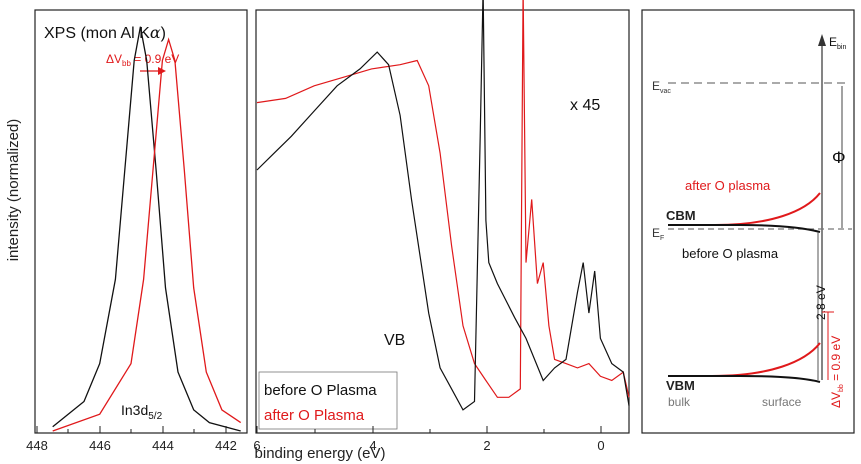 This screenshot has width=861, height=464. What do you see at coordinates (131, 429) in the screenshot?
I see `panel1-x-ticks` at bounding box center [131, 429].